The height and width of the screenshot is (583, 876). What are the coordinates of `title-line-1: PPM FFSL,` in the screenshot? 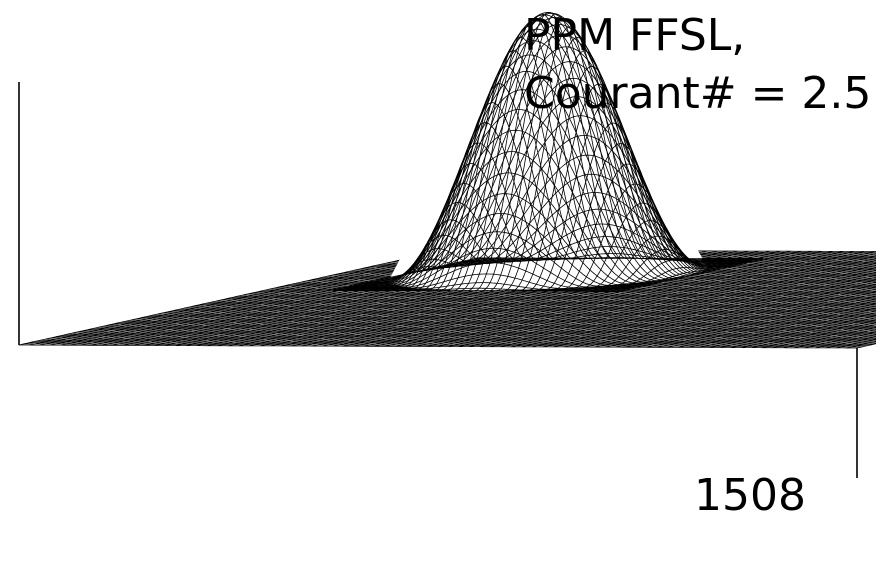 It's located at (635, 35).